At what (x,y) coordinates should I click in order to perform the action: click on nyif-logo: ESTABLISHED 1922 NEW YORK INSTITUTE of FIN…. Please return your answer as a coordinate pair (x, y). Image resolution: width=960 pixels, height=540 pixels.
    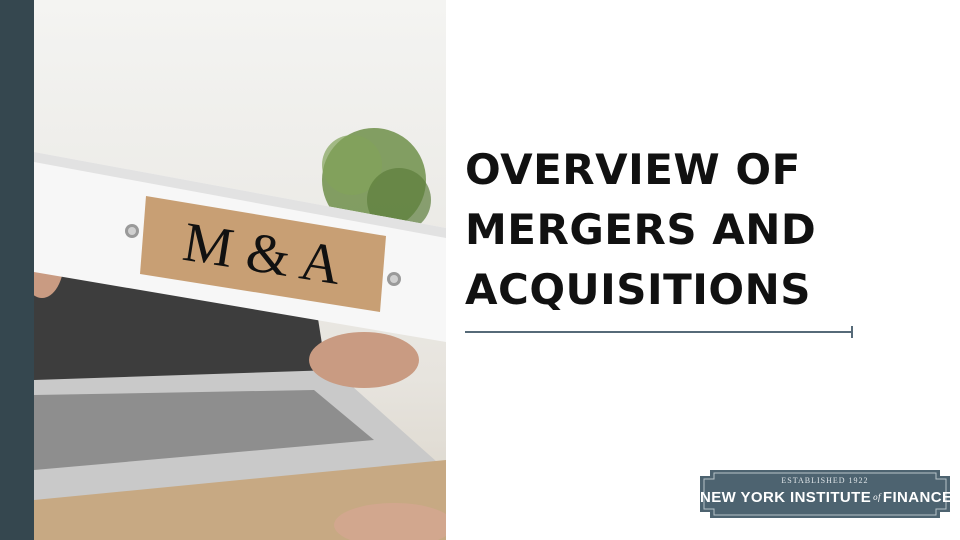
    Looking at the image, I should click on (826, 494).